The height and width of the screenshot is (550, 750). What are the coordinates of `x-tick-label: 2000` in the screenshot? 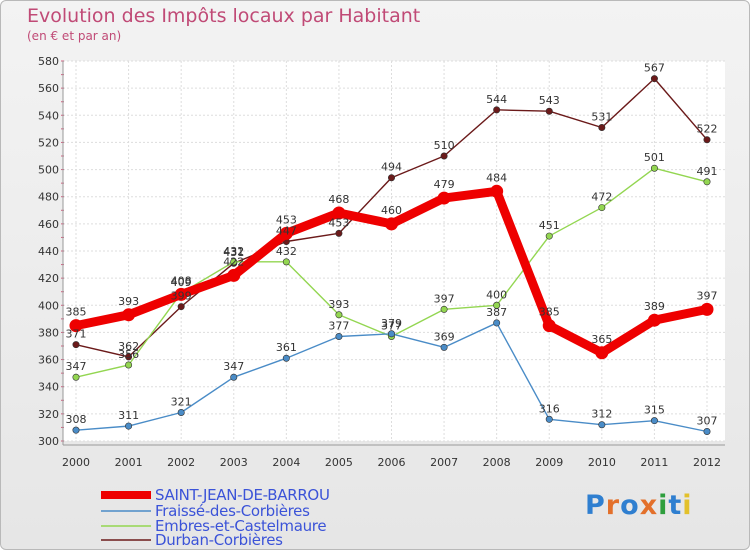 It's located at (76, 462).